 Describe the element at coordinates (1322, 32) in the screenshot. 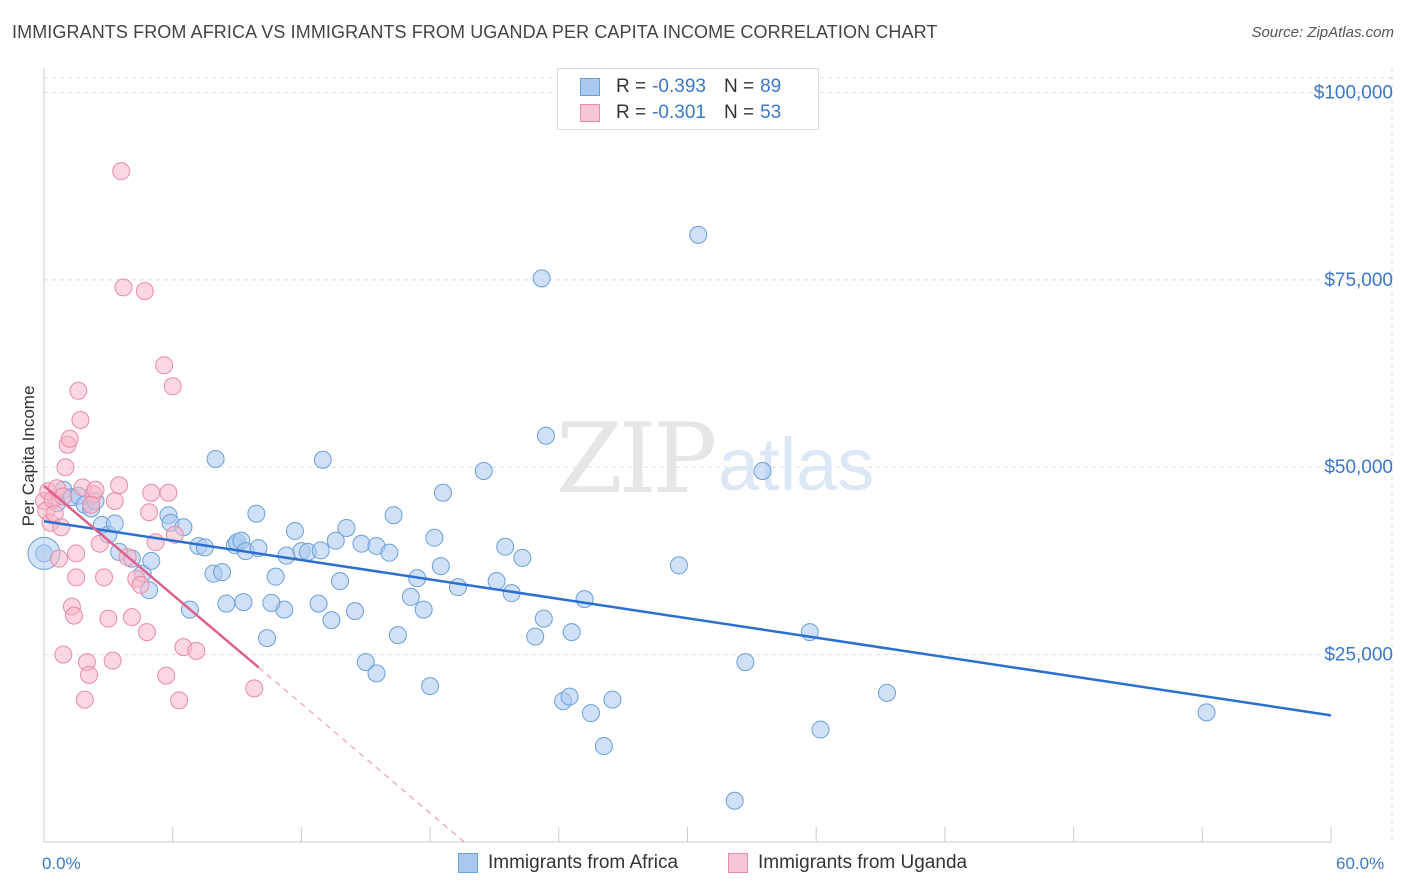

I see `source-note: Source: ZipAtlas.com` at that location.